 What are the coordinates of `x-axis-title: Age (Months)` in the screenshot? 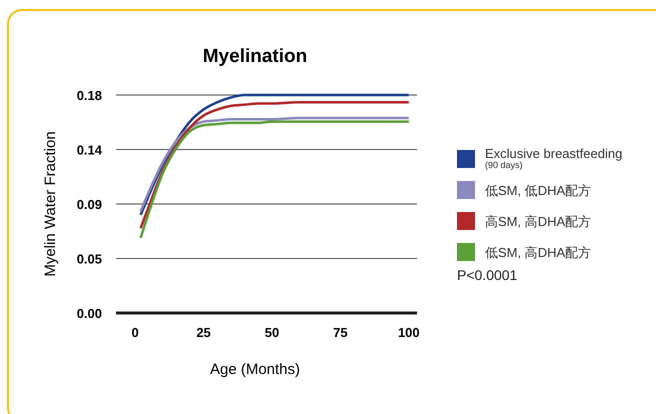 It's located at (255, 369).